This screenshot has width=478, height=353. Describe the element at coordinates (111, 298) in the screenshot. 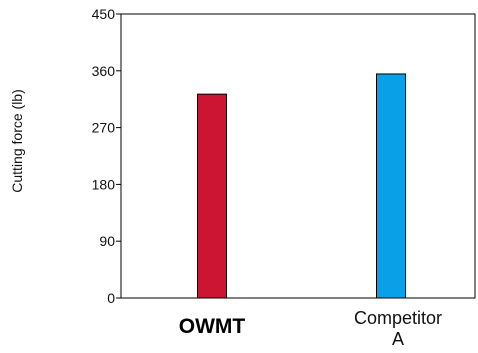

I see `y-tick-label: 0` at that location.